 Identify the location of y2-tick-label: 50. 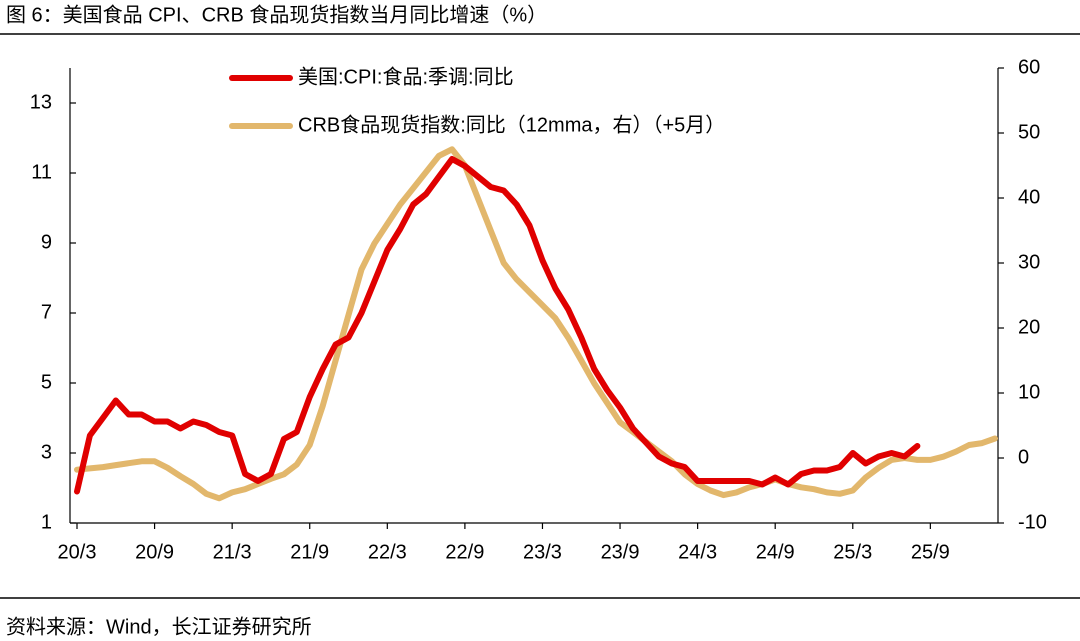
(1029, 132).